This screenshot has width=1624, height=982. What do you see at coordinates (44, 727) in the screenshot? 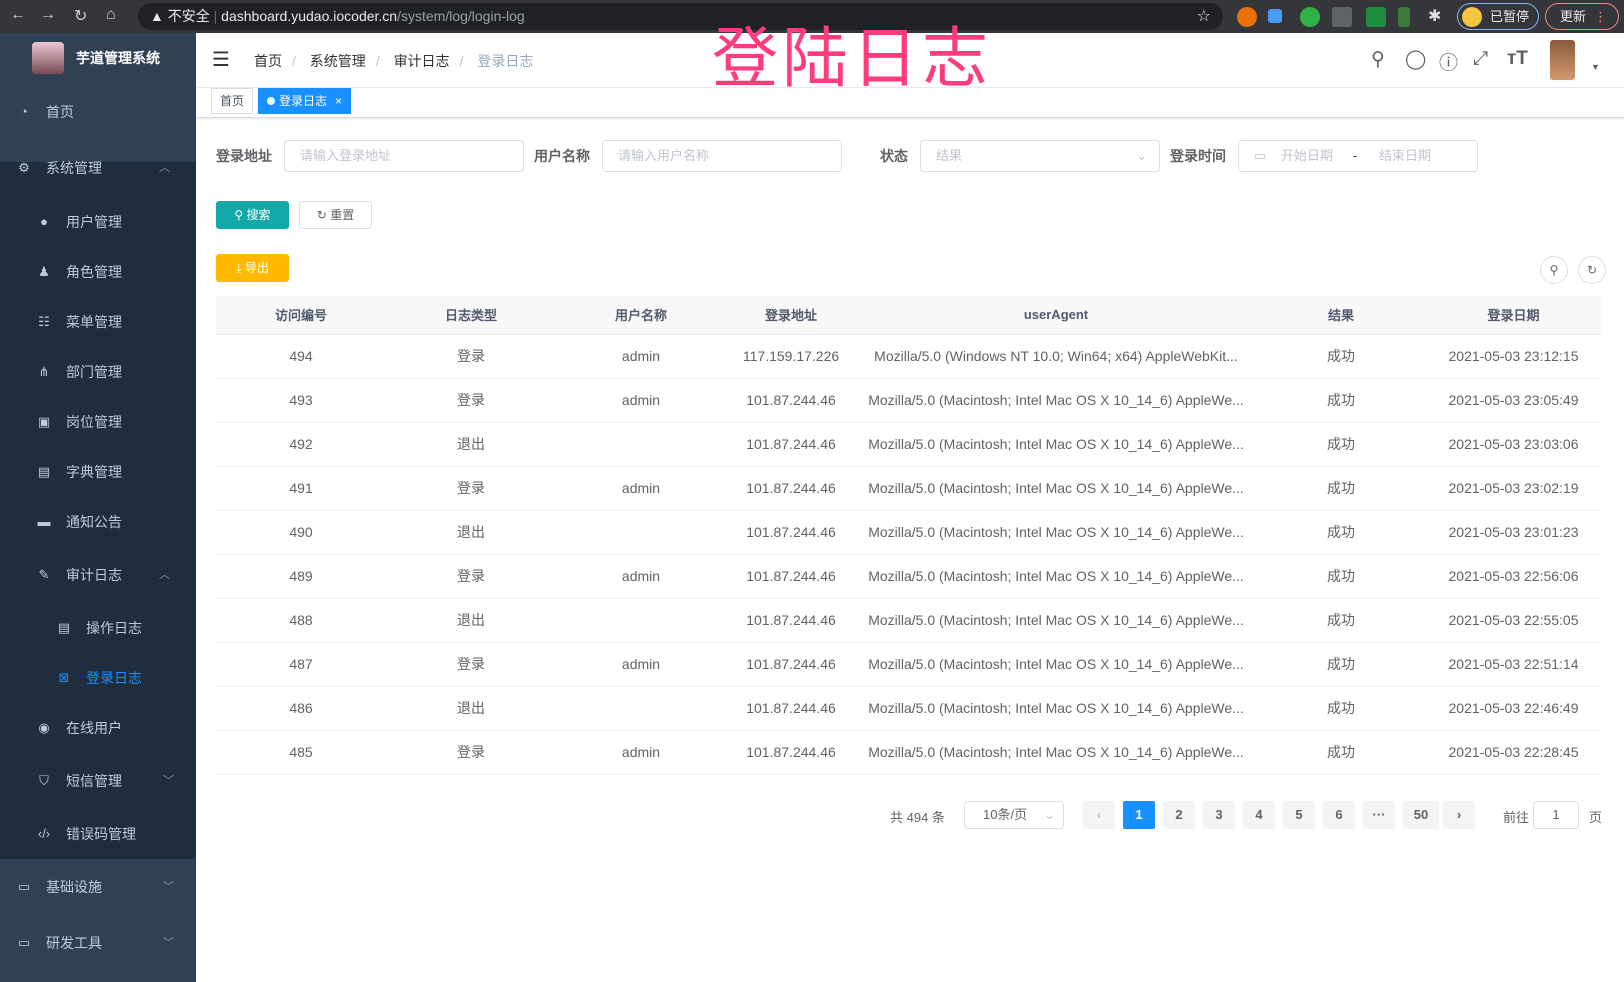
I see `online-icon: ◉` at bounding box center [44, 727].